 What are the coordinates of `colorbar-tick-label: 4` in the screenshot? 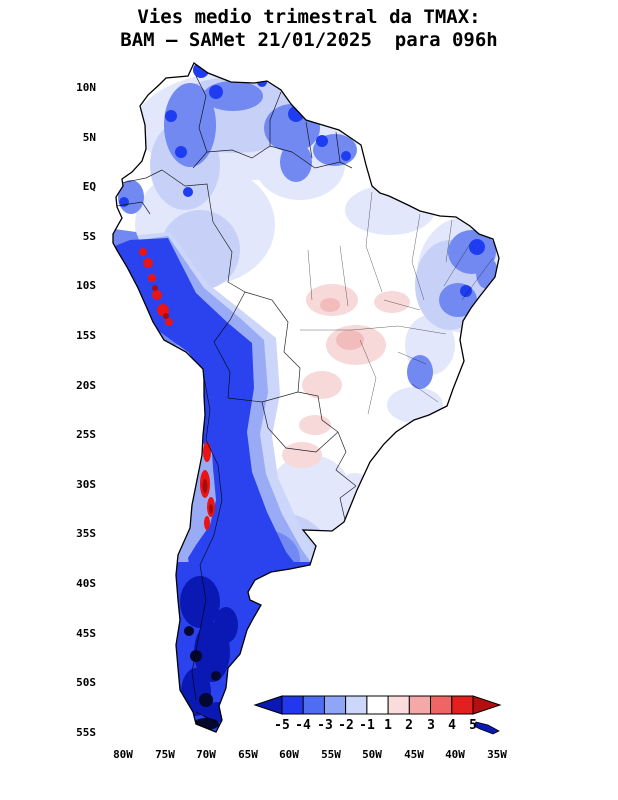 It's located at (452, 725).